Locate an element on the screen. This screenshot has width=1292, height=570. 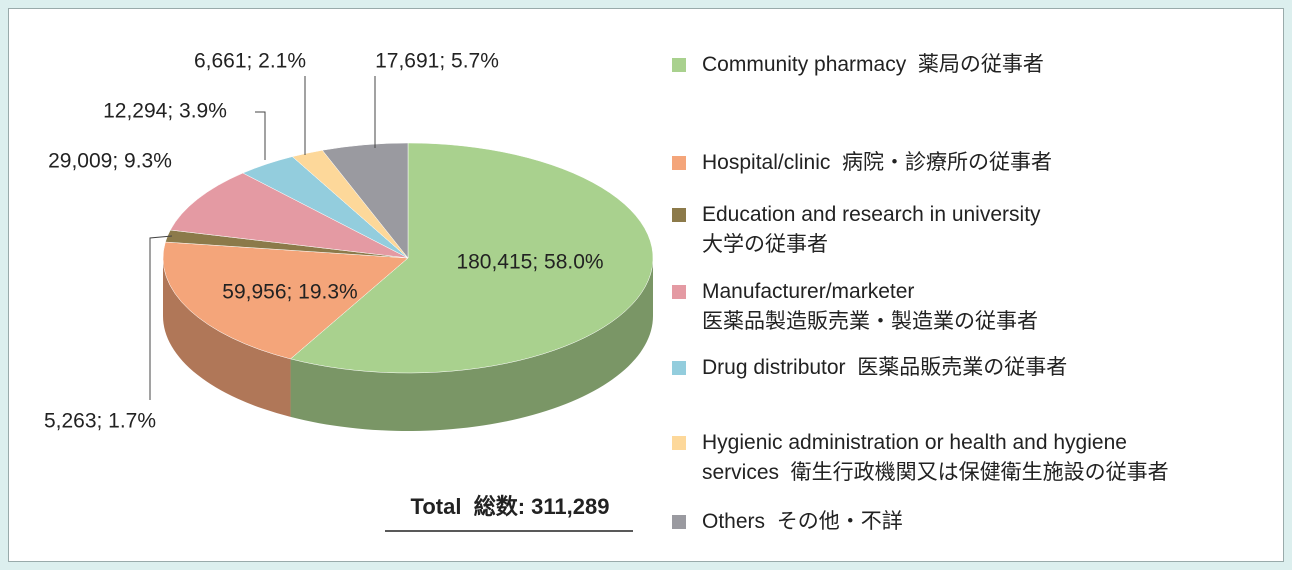
data-label: 59,956; 19.3% is located at coordinates (289, 292).